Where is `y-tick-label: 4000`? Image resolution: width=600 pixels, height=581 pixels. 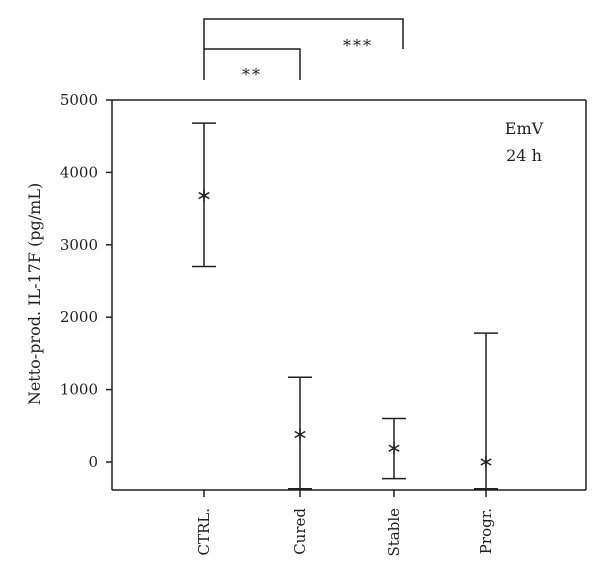
y-tick-label: 4000 is located at coordinates (79, 172).